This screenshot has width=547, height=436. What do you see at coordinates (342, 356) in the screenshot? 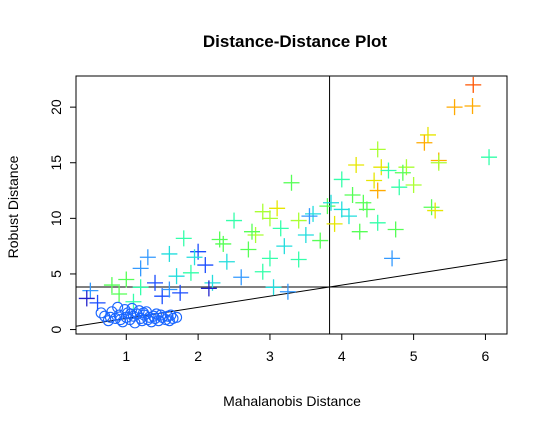
I see `x-tick-label: 4` at bounding box center [342, 356].